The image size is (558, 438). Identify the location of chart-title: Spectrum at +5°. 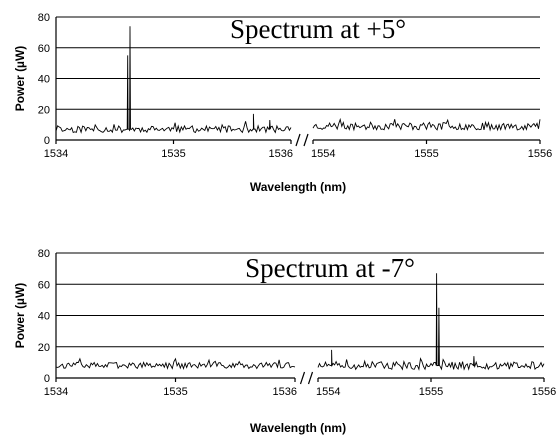
(318, 29).